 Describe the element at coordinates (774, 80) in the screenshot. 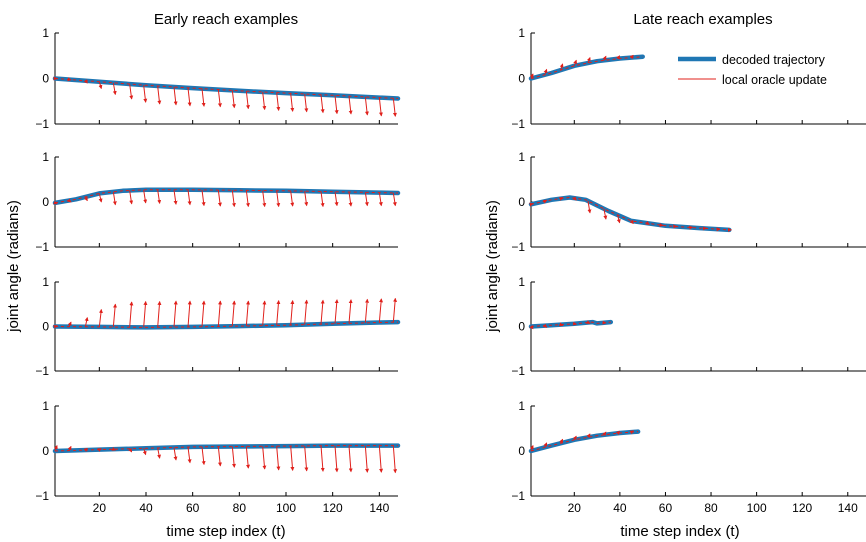

I see `legend-oracle-label: local oracle update` at that location.